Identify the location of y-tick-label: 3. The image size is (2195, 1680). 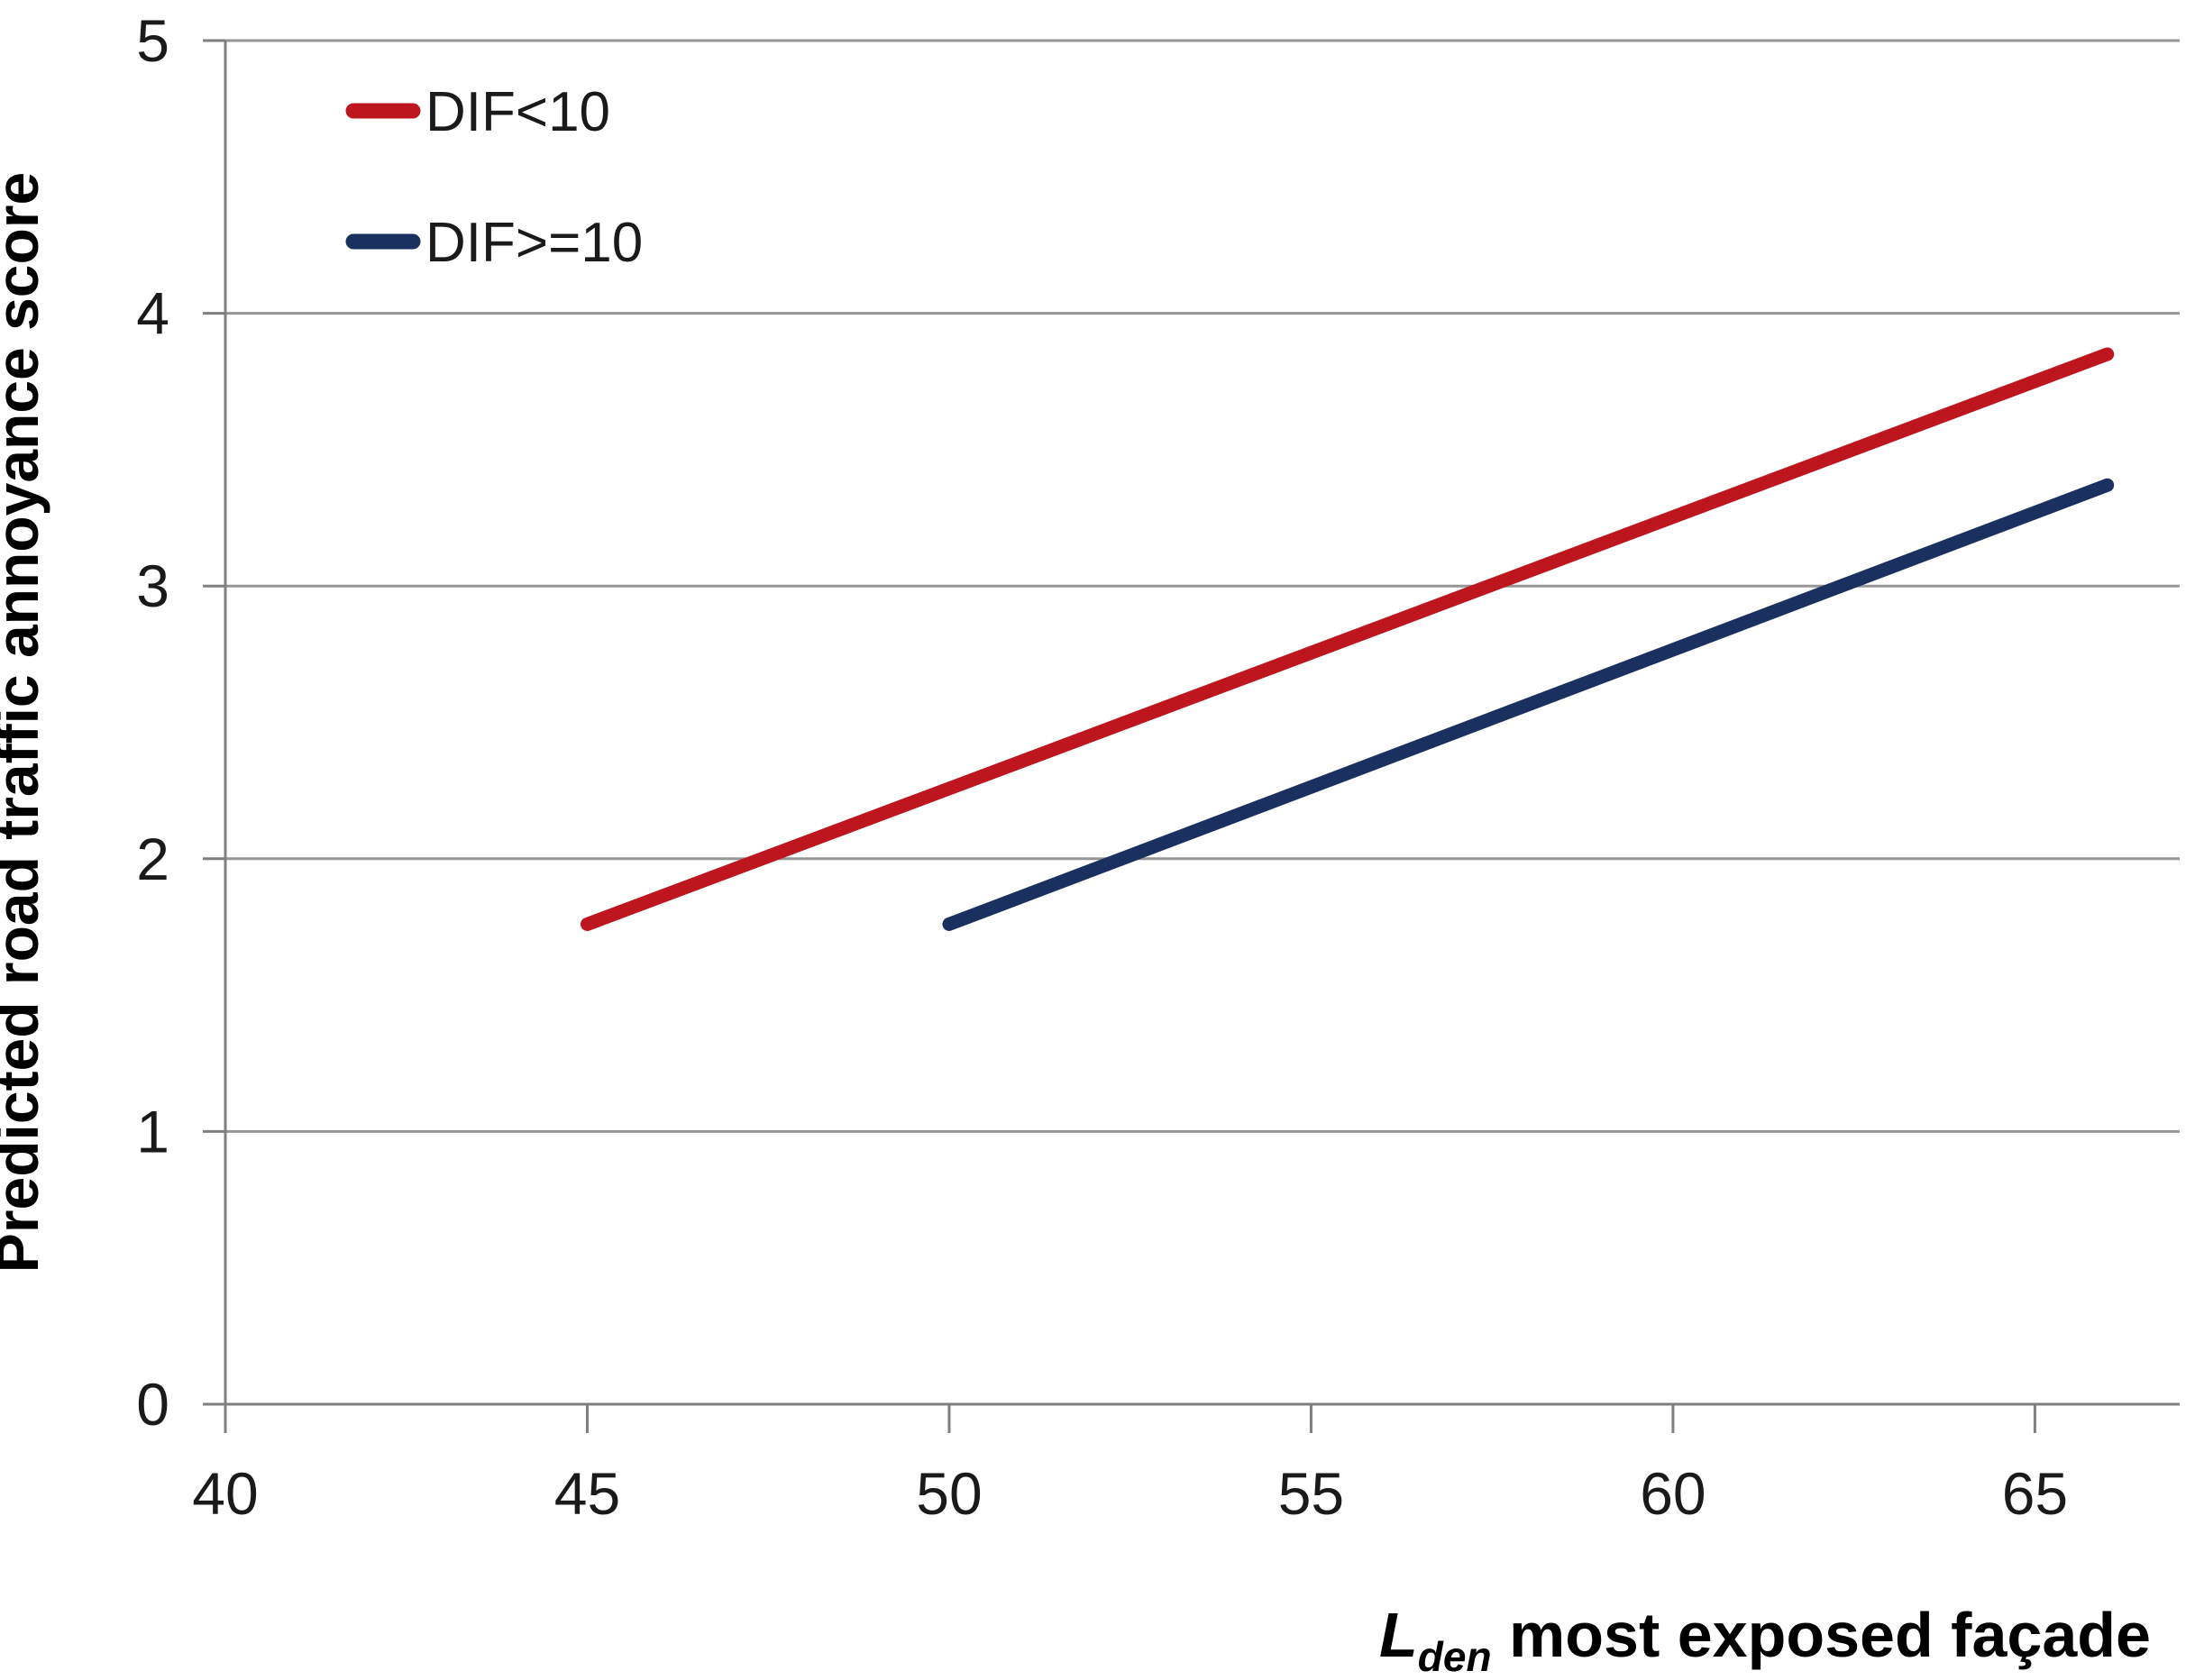
(152, 585).